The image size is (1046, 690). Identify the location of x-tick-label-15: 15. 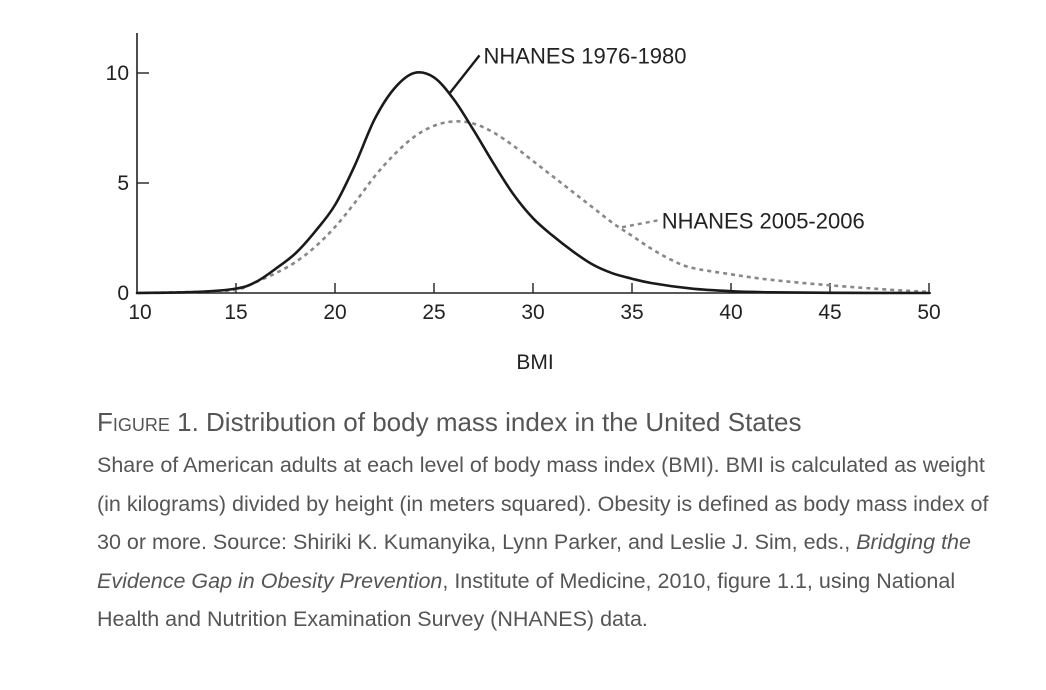
(235, 312).